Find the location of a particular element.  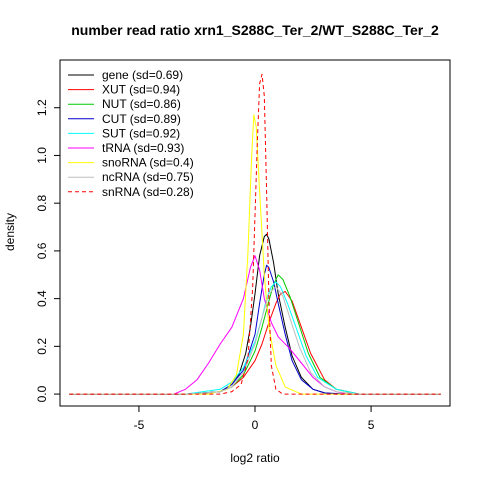

y-tick-label: 1.0 is located at coordinates (42, 155).